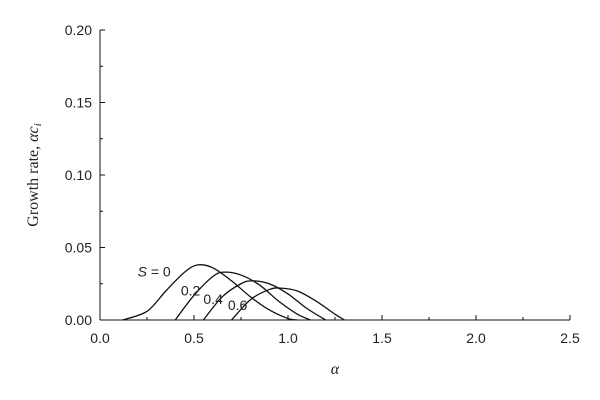 Image resolution: width=600 pixels, height=400 pixels. What do you see at coordinates (38, 124) in the screenshot?
I see `y-axis-title-subscript: i` at bounding box center [38, 124].